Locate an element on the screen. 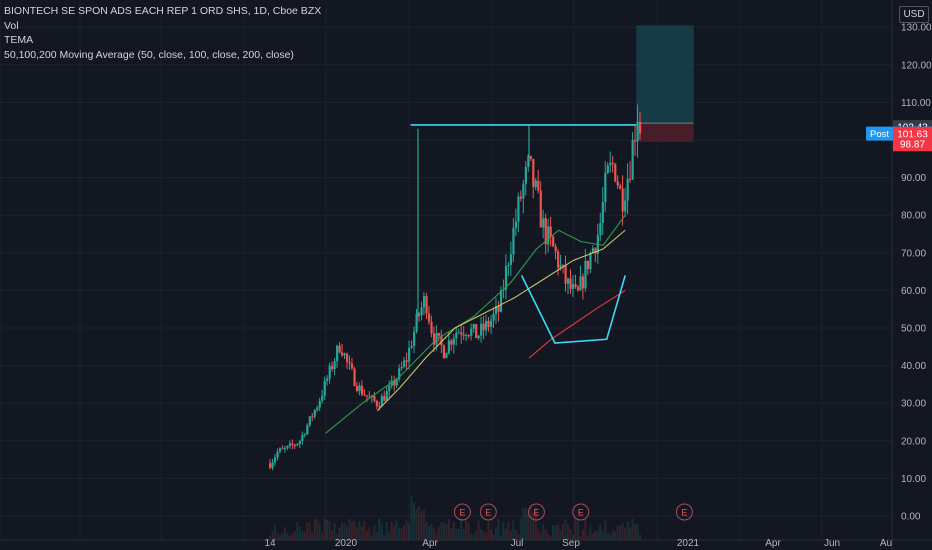  y-tick-label: 90.00 is located at coordinates (913, 178).